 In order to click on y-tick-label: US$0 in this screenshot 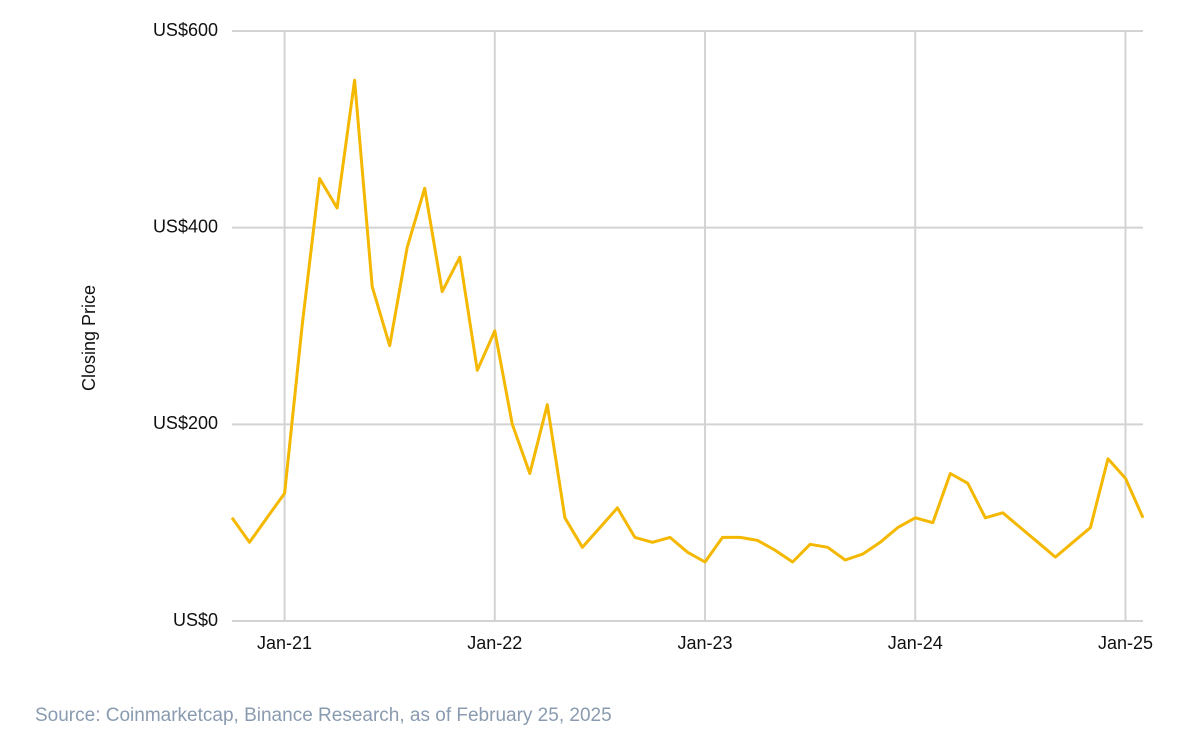, I will do `click(195, 620)`.